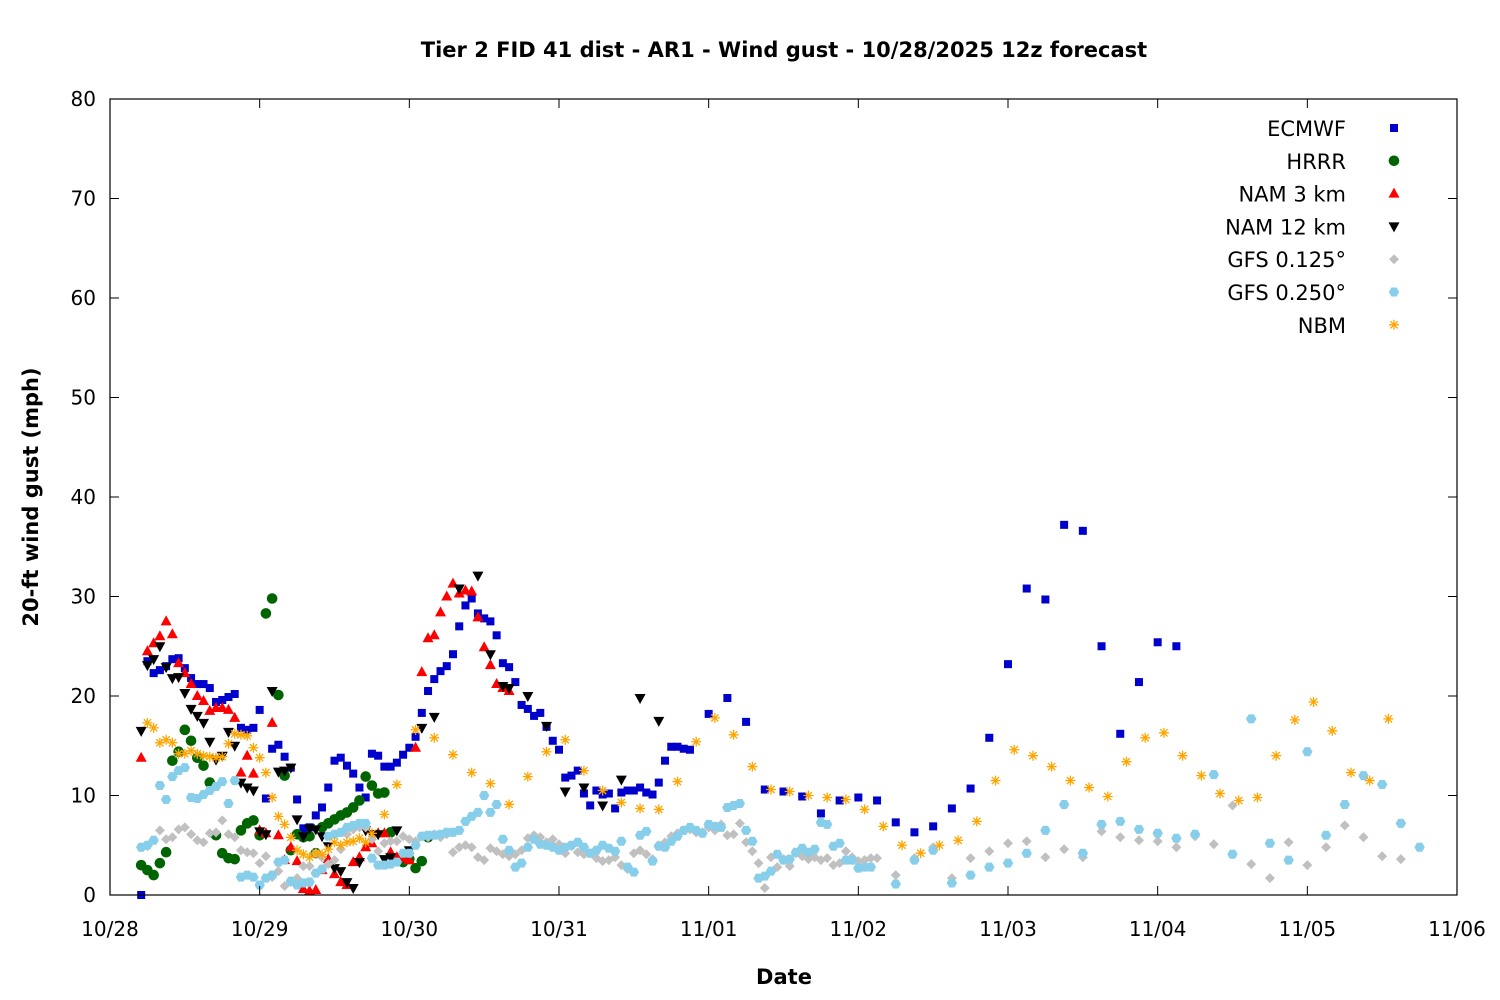 The image size is (1500, 1000). I want to click on legend-marker, so click(1394, 259).